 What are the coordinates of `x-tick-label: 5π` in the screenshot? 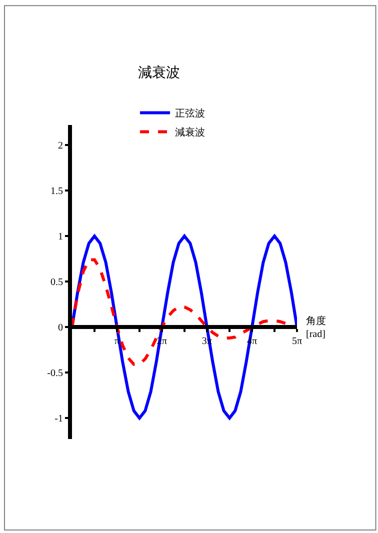 It's located at (297, 342).